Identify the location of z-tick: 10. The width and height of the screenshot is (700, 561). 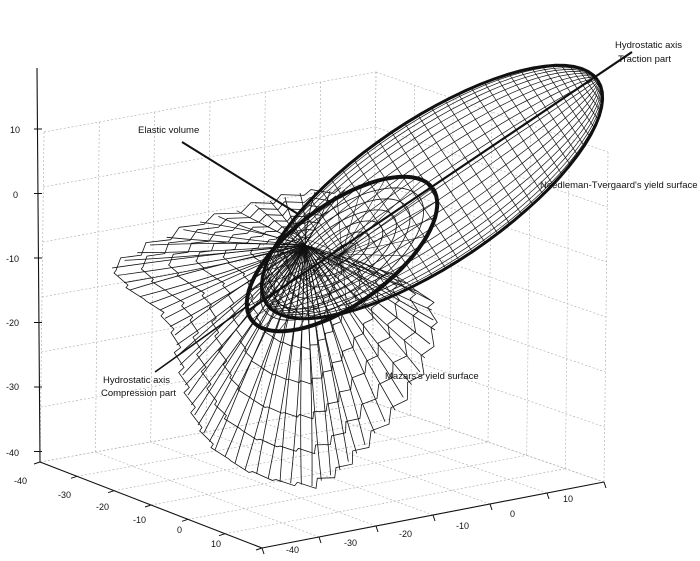
(15, 130).